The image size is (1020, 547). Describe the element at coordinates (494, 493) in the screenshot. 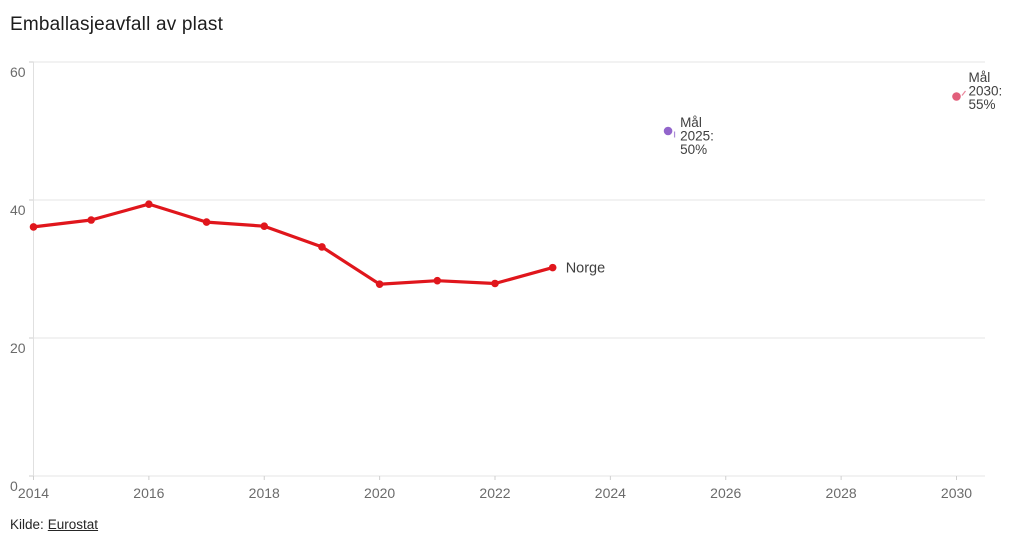

I see `x-tick-label-2022: 2022` at that location.